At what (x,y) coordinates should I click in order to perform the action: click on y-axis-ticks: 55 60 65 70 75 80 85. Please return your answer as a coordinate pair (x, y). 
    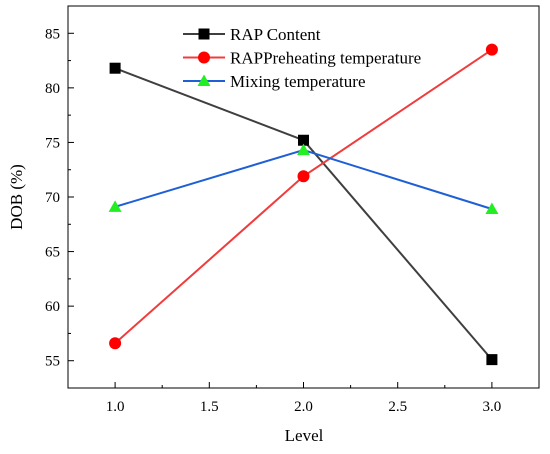
    Looking at the image, I should click on (59, 197).